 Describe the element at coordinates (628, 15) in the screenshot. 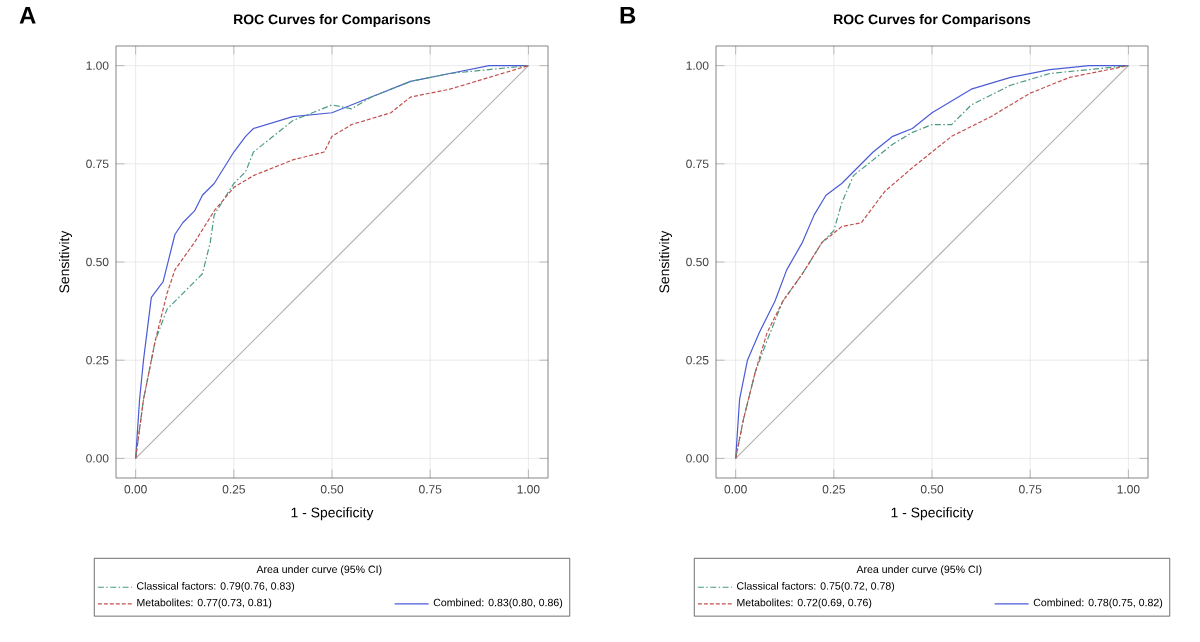

I see `text: B` at that location.